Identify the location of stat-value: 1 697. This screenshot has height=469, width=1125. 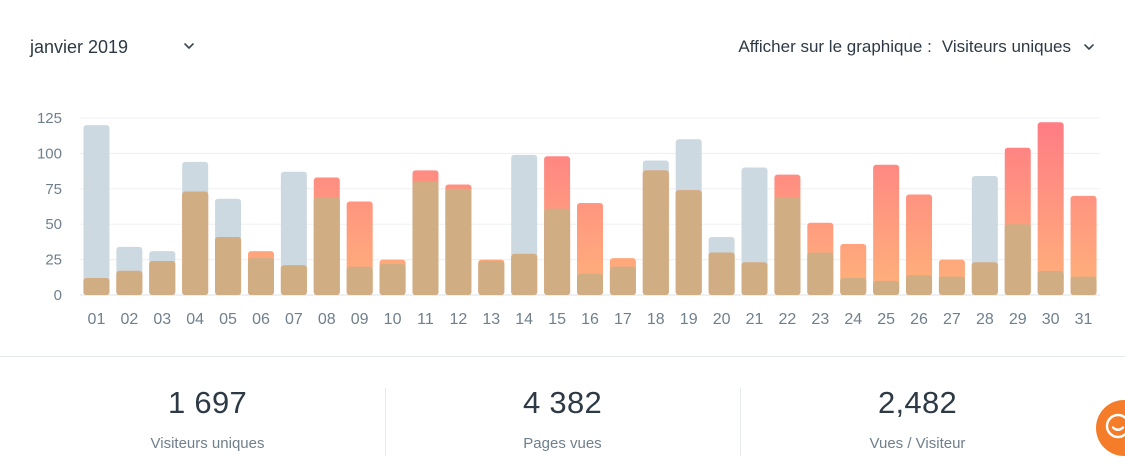
(207, 402).